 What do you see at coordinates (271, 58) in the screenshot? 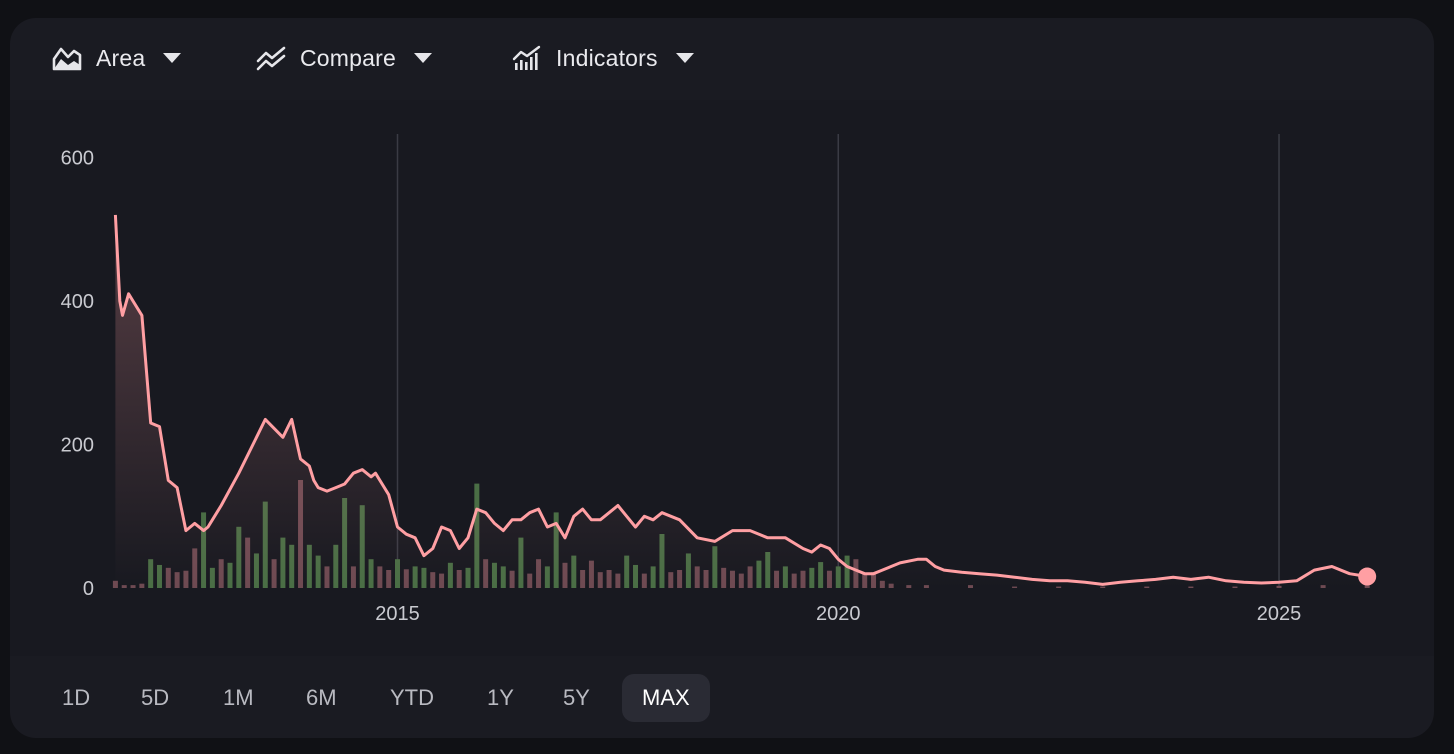
I see `compare-icon` at bounding box center [271, 58].